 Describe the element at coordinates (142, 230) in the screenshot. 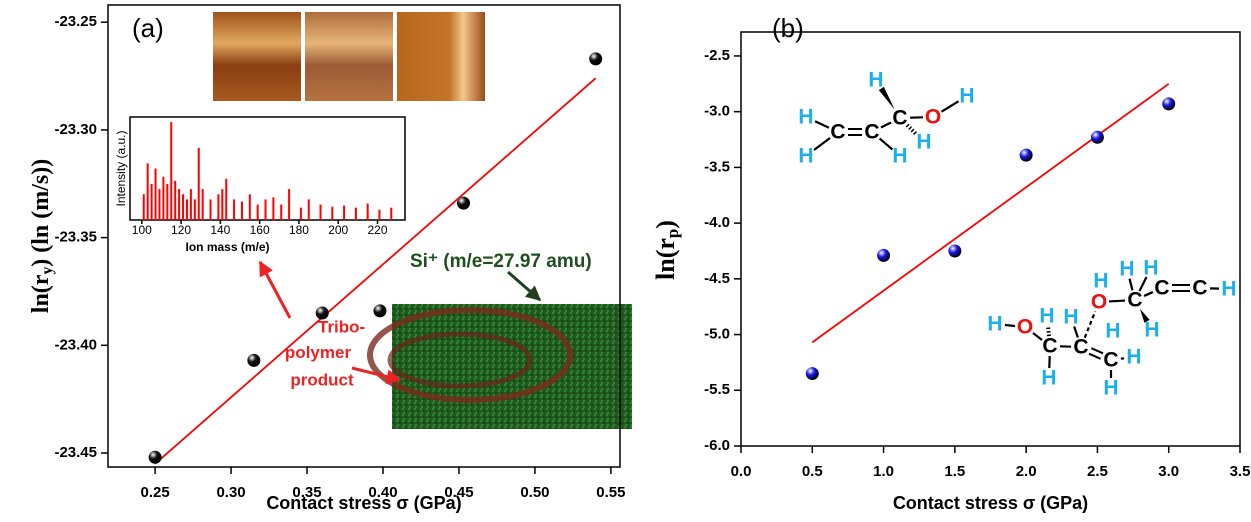

I see `x-tick-label: 100` at that location.